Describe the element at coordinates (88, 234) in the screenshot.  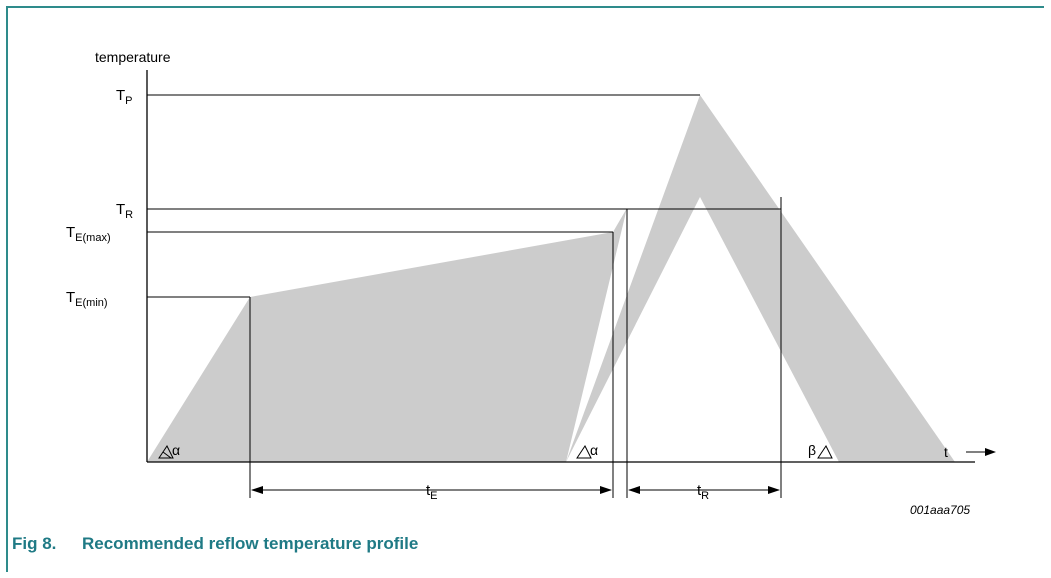
I see `temax-label: TE(max)` at that location.